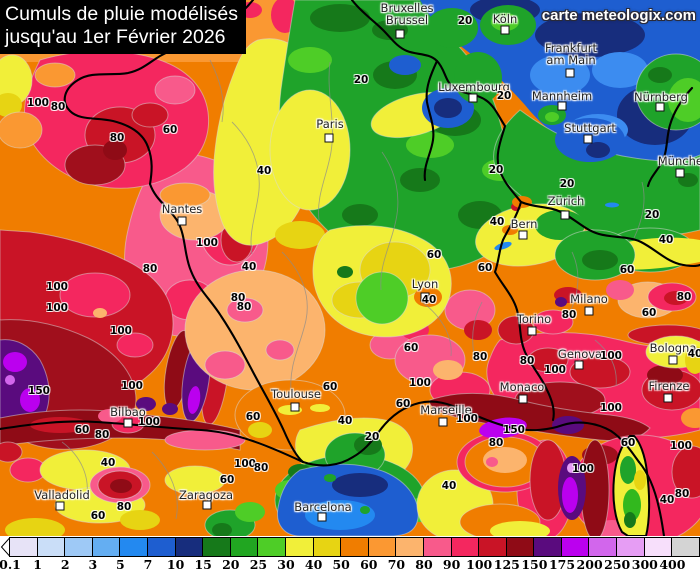 Image resolution: width=700 pixels, height=574 pixels. I want to click on legend-tick-label: 150, so click(534, 564).